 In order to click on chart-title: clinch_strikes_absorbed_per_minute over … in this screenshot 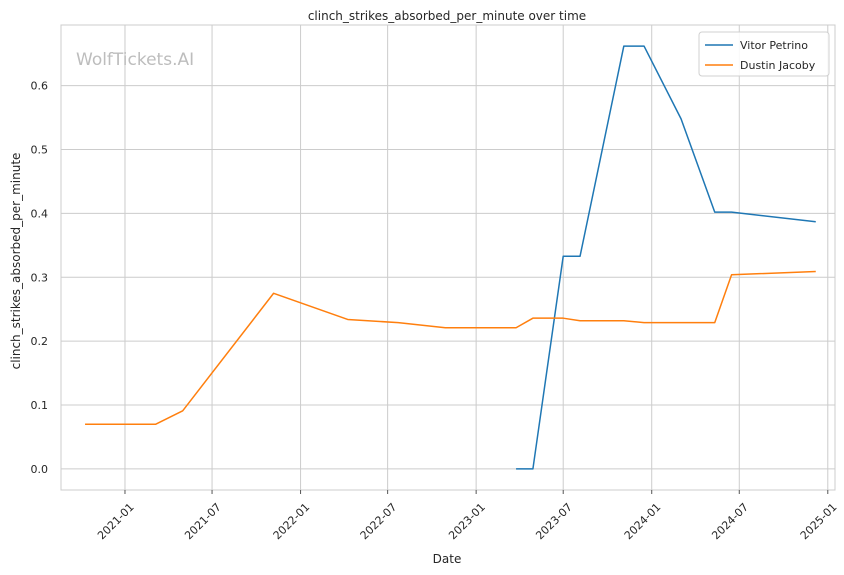, I will do `click(447, 16)`.